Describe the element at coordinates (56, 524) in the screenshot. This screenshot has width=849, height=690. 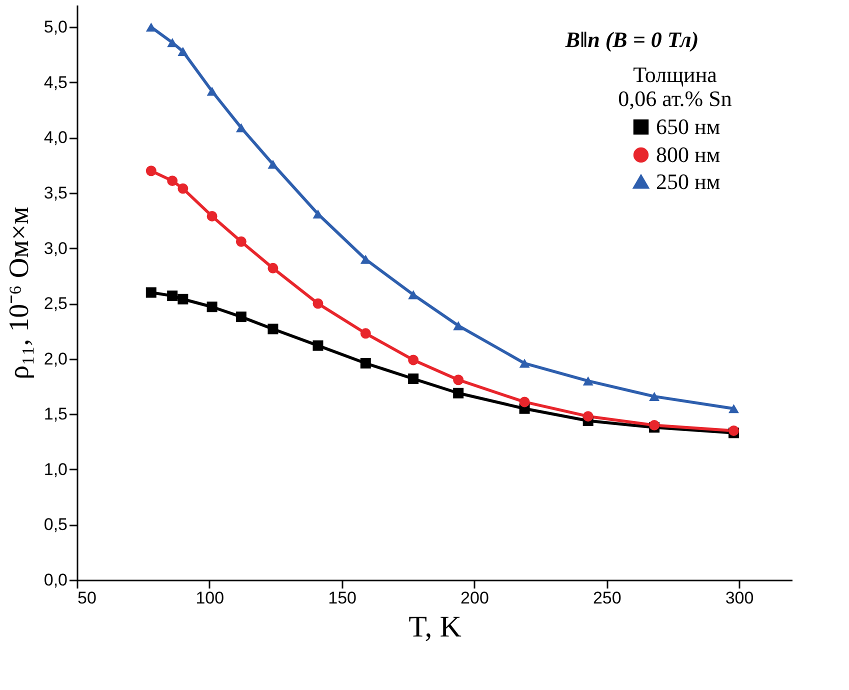
I see `y-tick-label: 0,5` at that location.